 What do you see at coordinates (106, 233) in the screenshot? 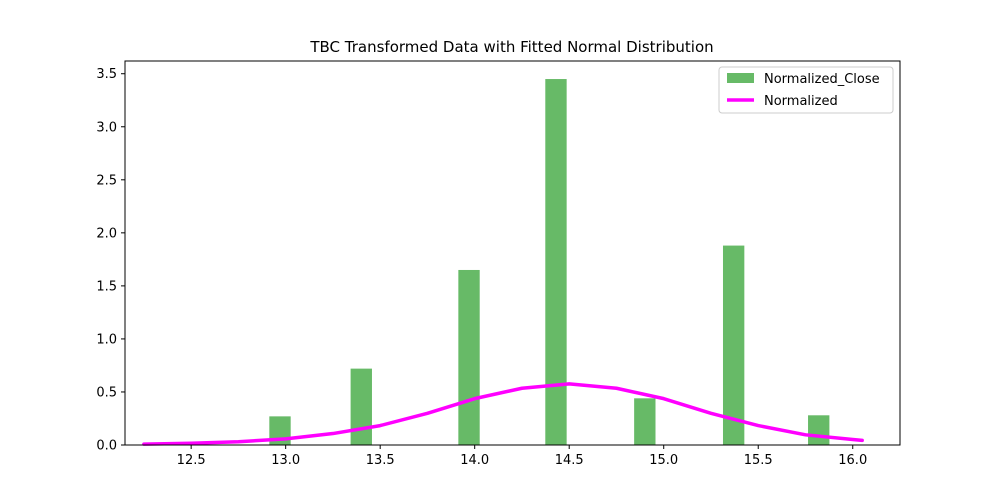
I see `y-tick-label: 2.0` at bounding box center [106, 233].